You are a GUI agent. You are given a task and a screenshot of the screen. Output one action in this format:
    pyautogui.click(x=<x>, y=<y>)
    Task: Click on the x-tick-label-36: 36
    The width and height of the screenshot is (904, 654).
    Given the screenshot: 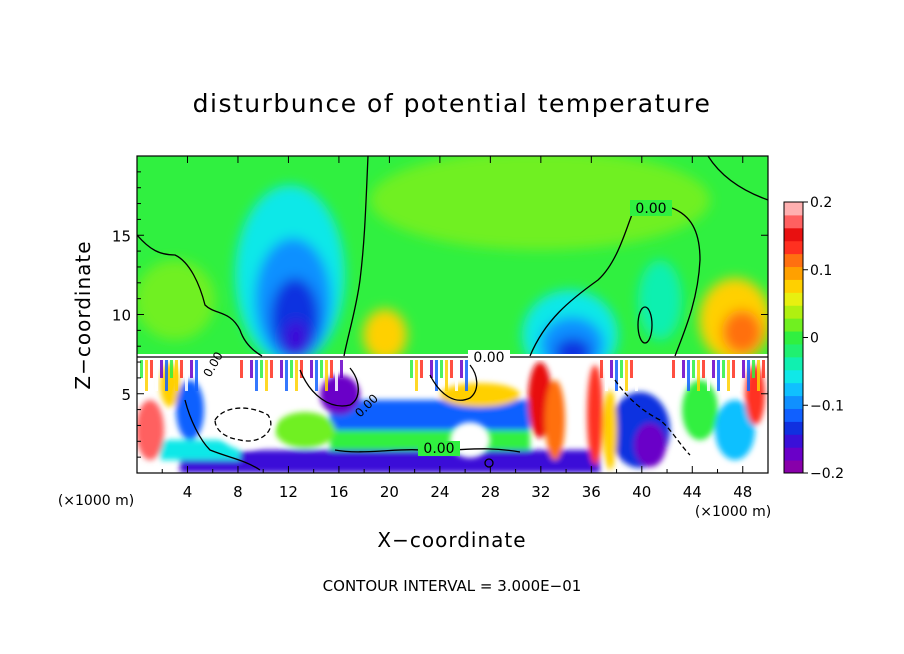 What is the action you would take?
    pyautogui.click(x=591, y=492)
    